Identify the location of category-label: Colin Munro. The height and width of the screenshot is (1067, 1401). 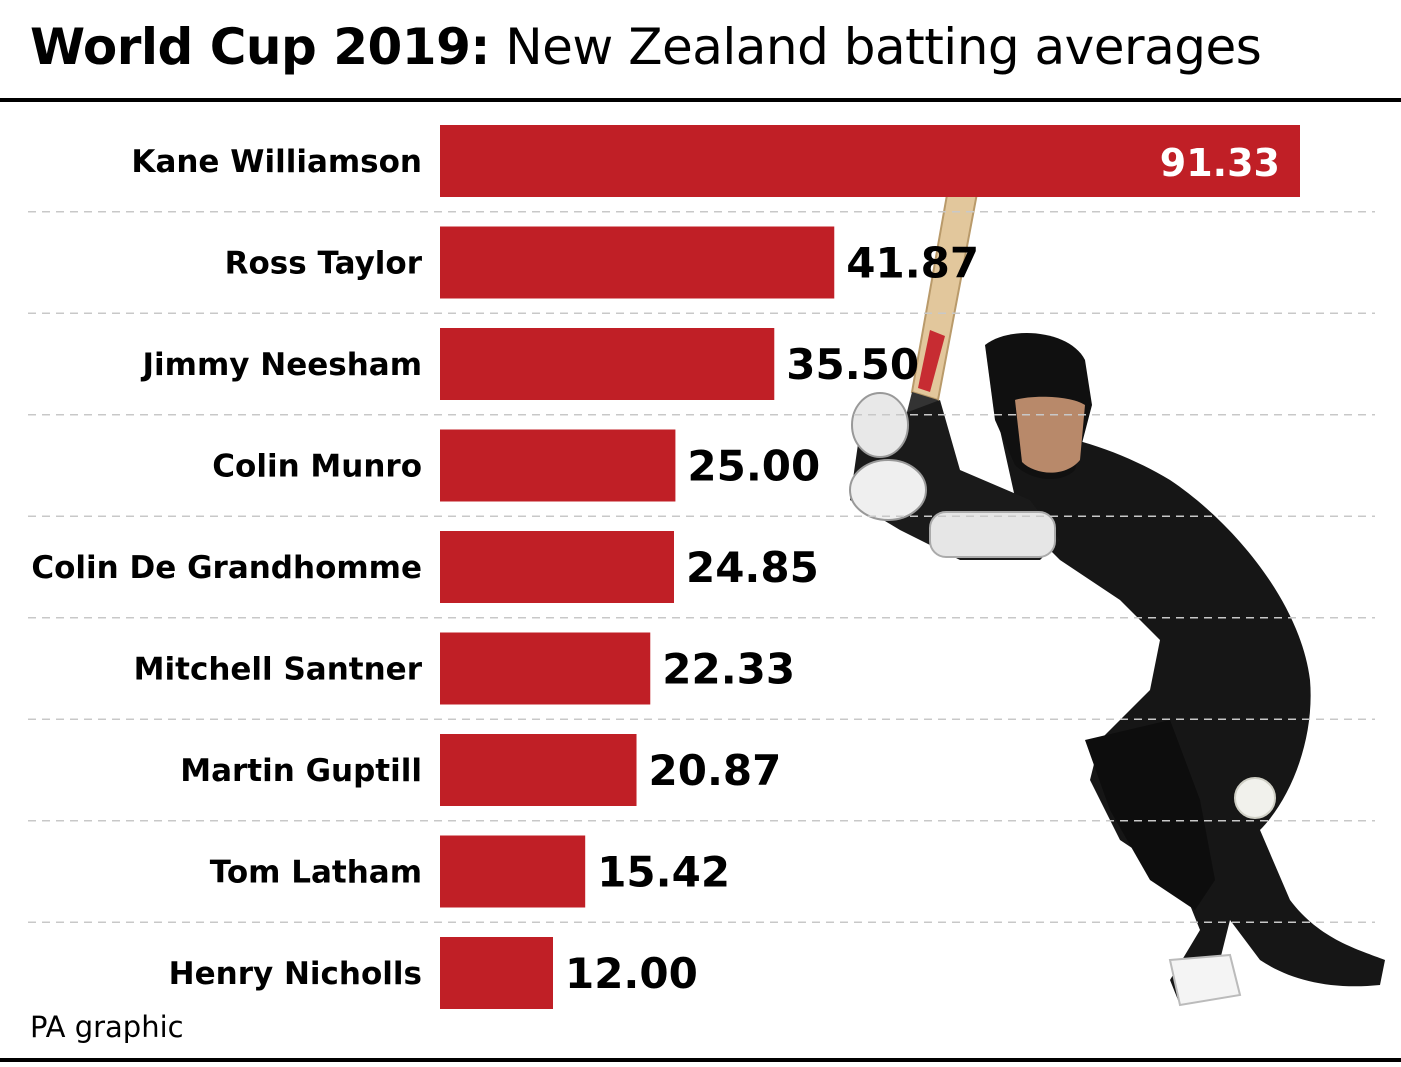
(317, 467).